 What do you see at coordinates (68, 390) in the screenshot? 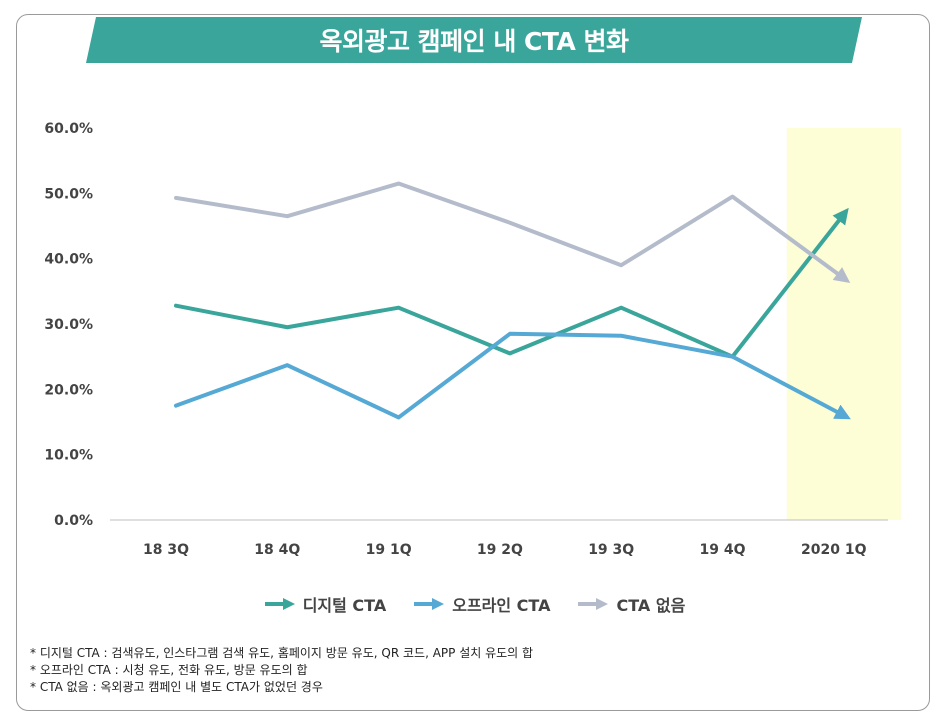
I see `y-tick-label: 20.0%` at bounding box center [68, 390].